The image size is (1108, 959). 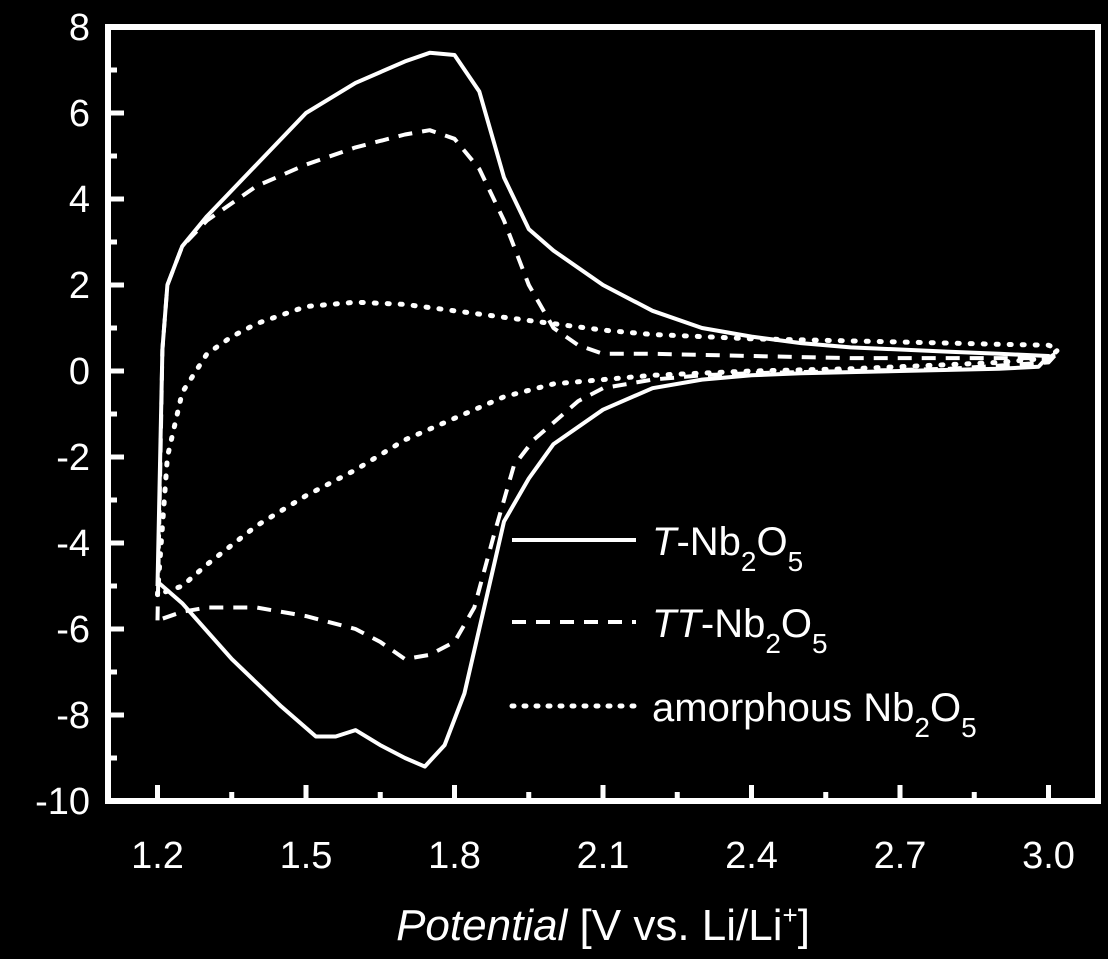 What do you see at coordinates (73, 544) in the screenshot?
I see `y-tick-label: -4` at bounding box center [73, 544].